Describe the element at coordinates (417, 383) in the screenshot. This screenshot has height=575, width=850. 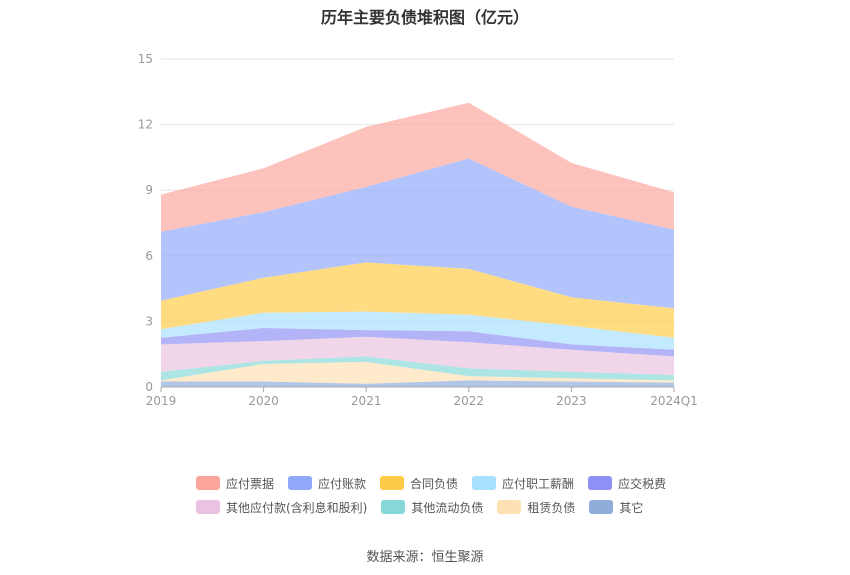
I see `area-其它` at that location.